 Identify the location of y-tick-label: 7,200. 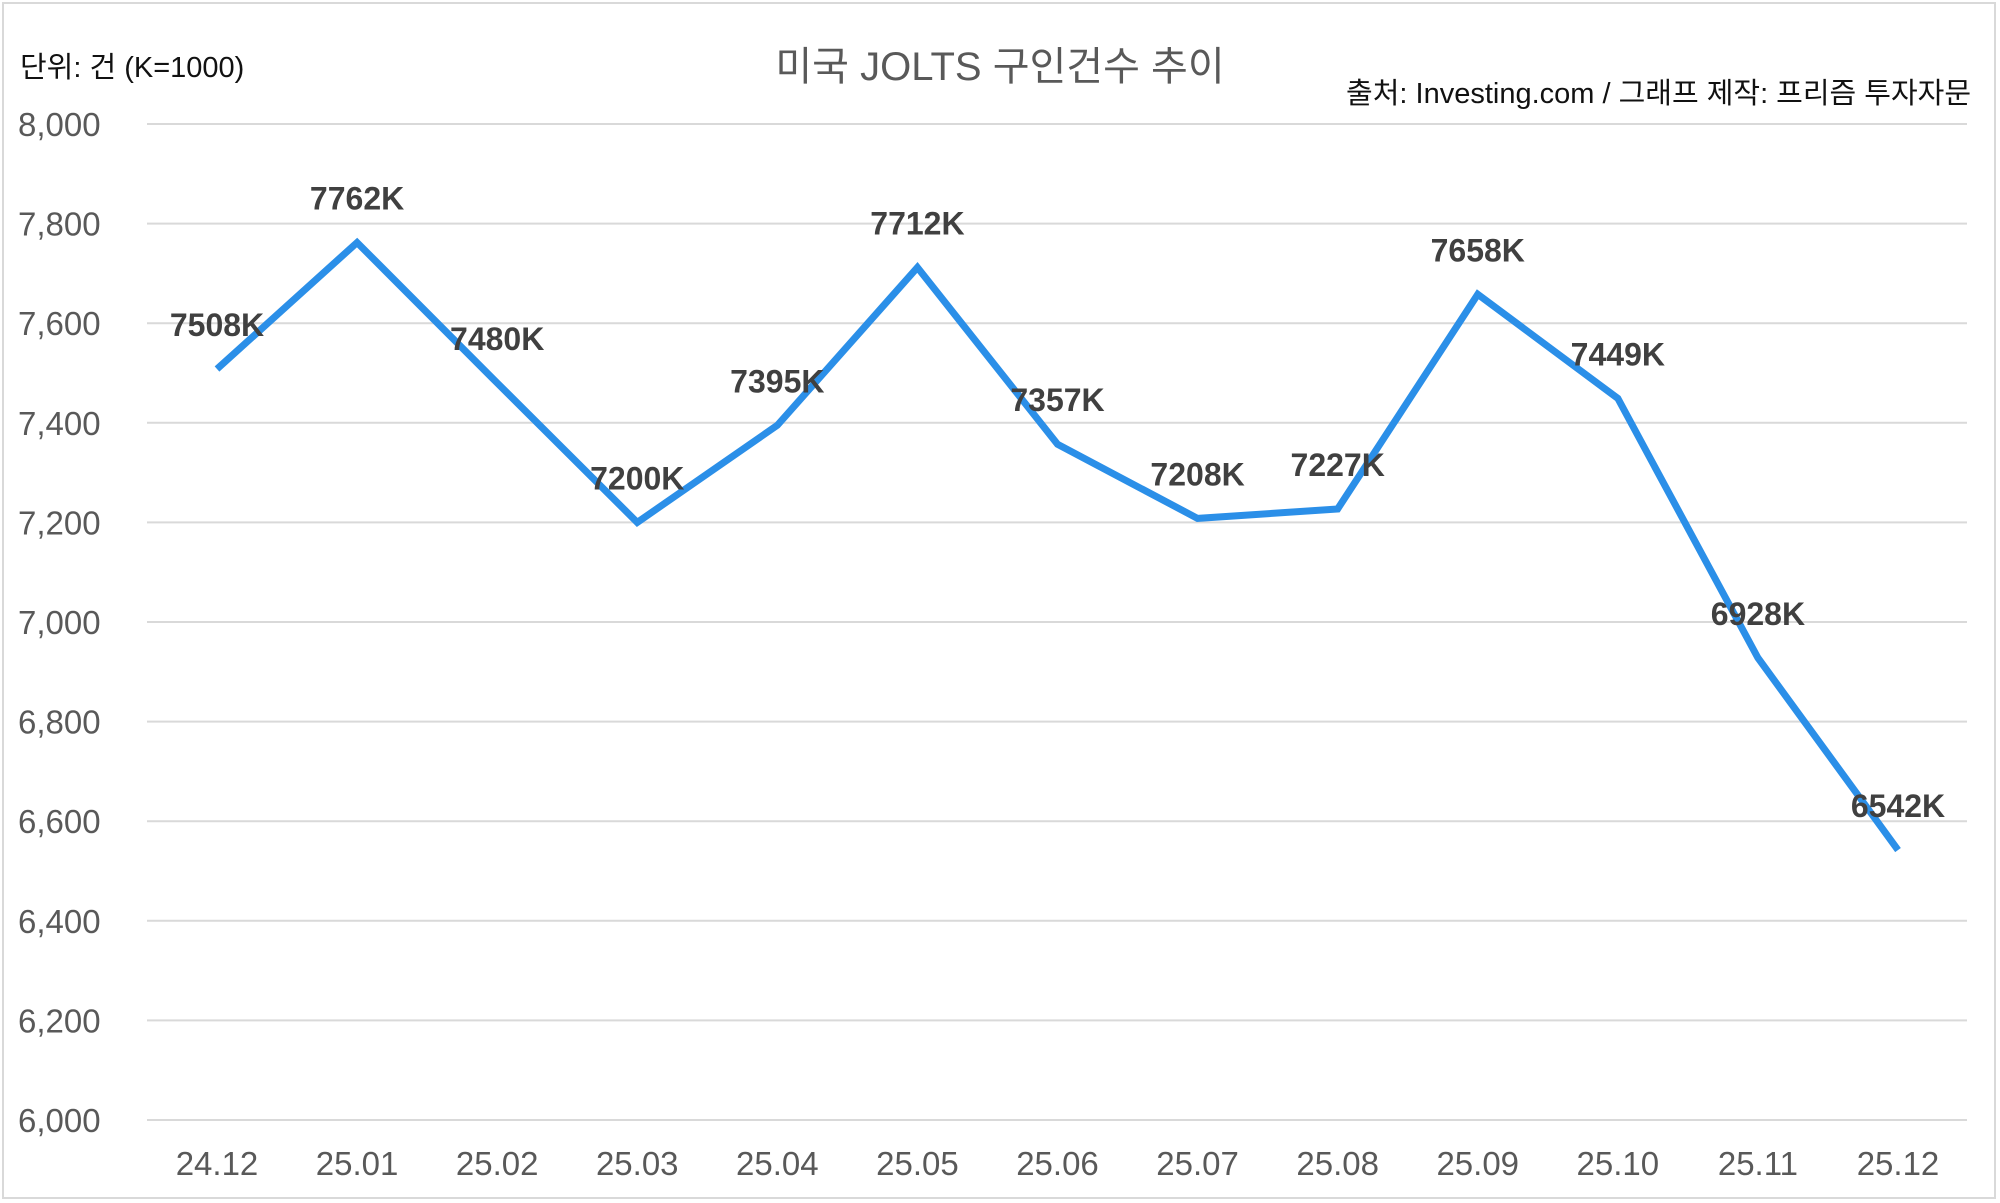
(59, 522).